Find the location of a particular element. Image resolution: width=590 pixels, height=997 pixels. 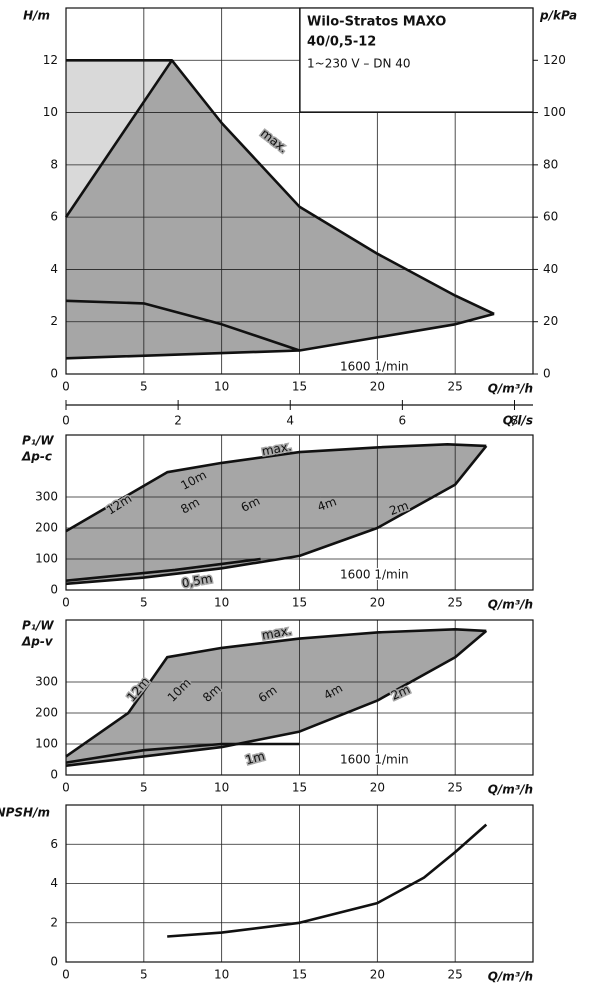

y2-tick-label: 0 is located at coordinates (547, 374).